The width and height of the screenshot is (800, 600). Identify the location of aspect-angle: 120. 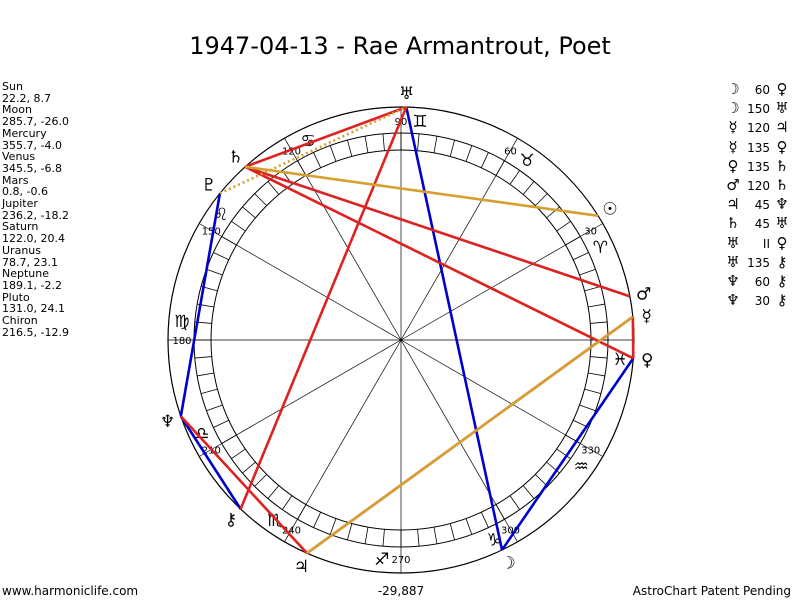
(758, 128).